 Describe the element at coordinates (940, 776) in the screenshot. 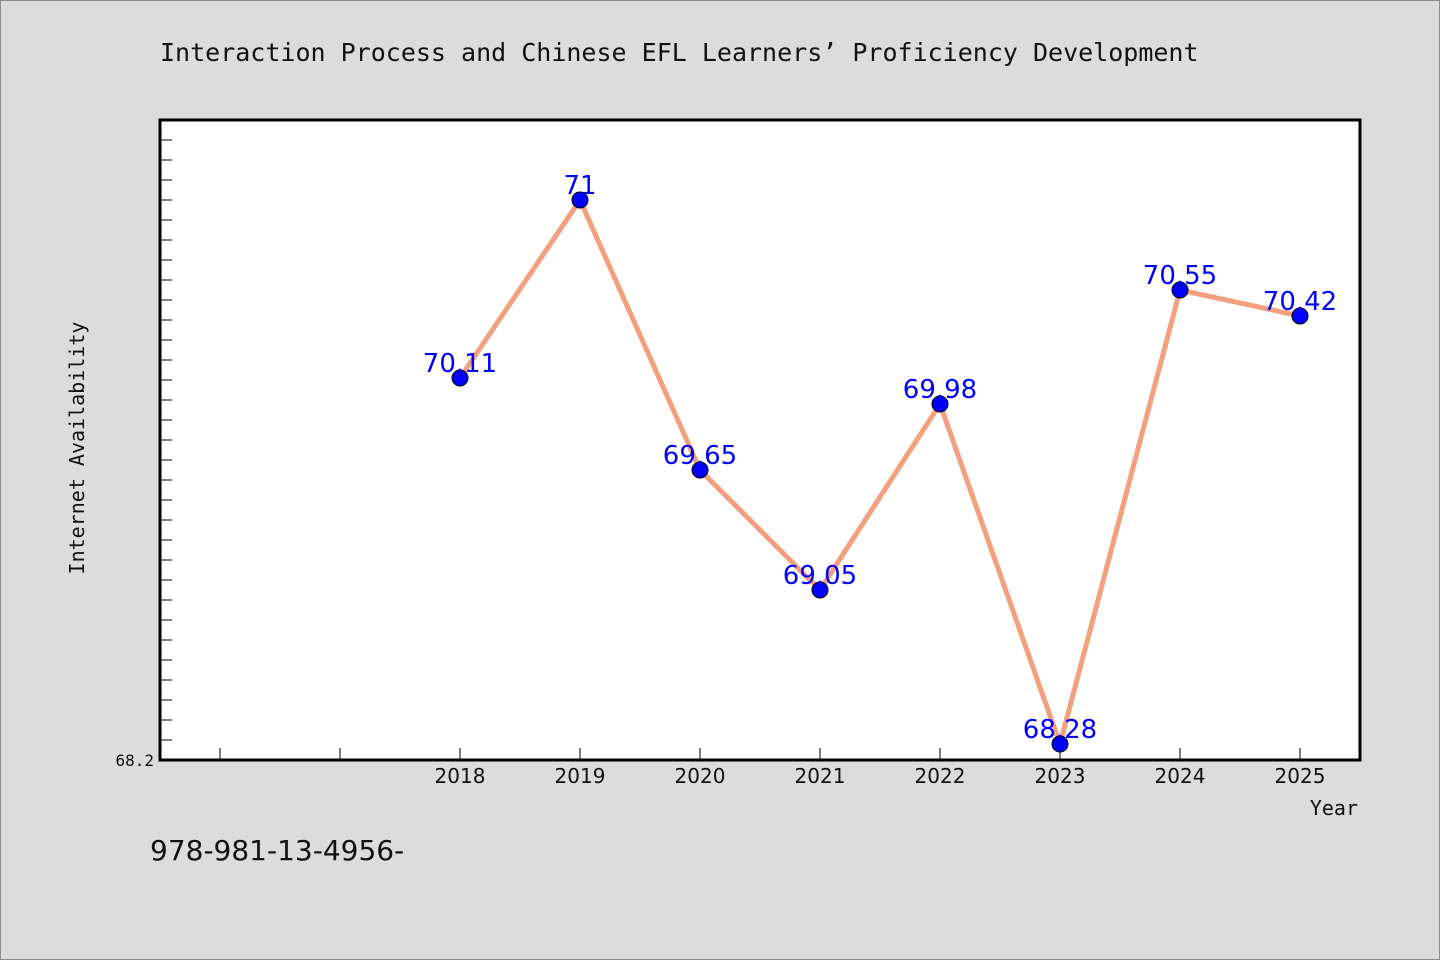

I see `x-tick-label: 2022` at that location.